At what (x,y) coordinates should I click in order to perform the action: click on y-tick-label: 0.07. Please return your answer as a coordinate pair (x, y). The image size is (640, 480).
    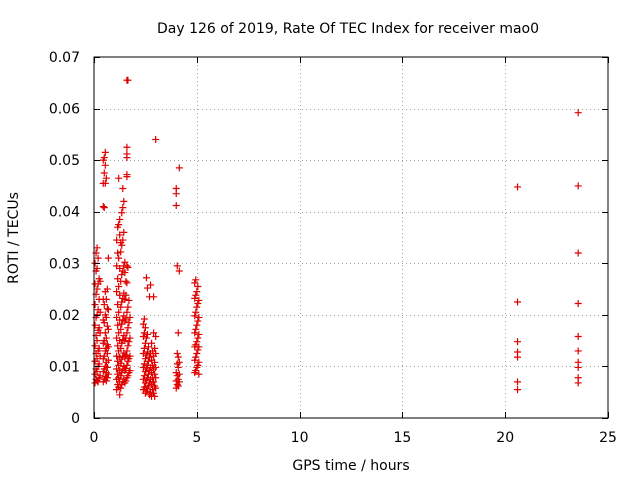
    Looking at the image, I should click on (64, 58).